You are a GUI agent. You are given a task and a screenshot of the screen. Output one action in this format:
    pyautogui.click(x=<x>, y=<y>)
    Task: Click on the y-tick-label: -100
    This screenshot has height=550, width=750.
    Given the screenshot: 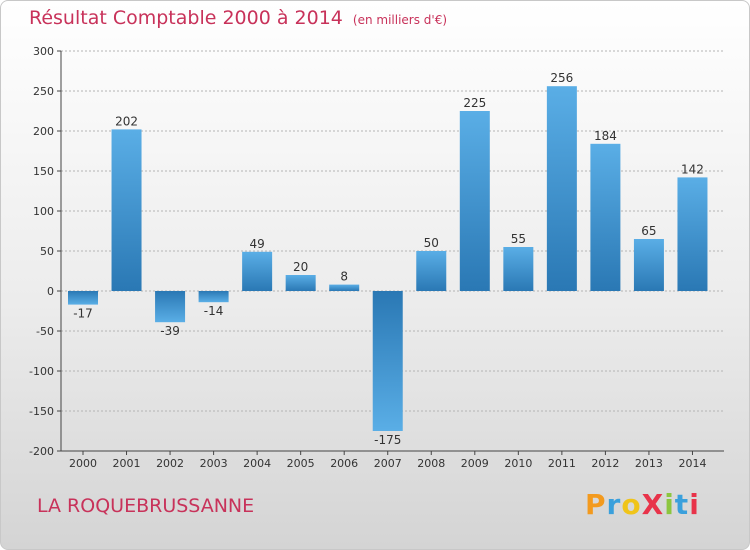 What is the action you would take?
    pyautogui.click(x=41, y=371)
    